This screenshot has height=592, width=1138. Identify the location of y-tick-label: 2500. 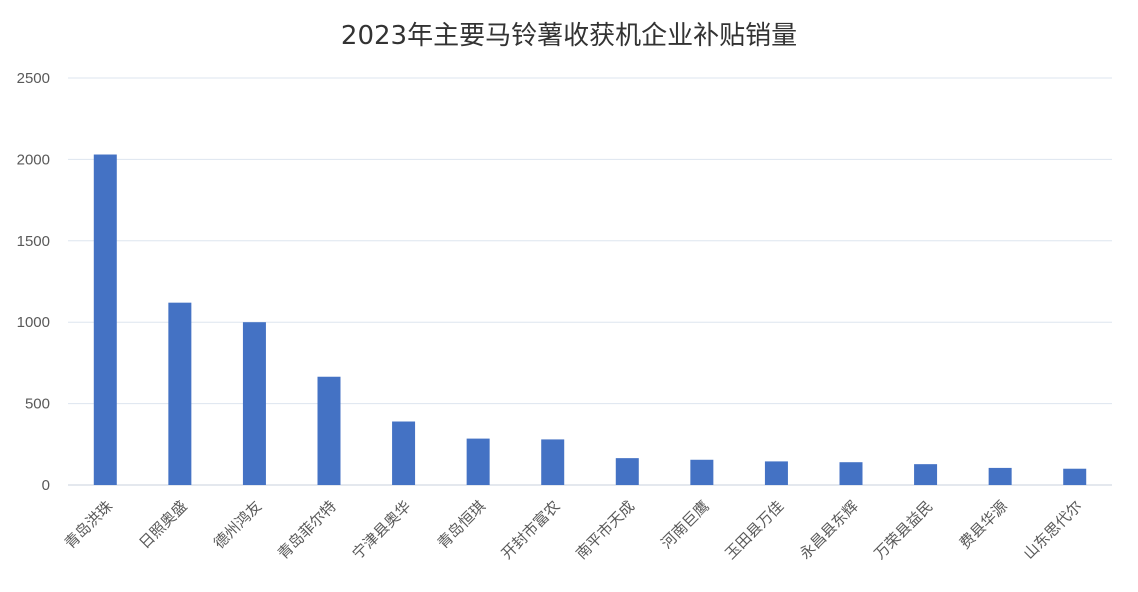
(33, 78).